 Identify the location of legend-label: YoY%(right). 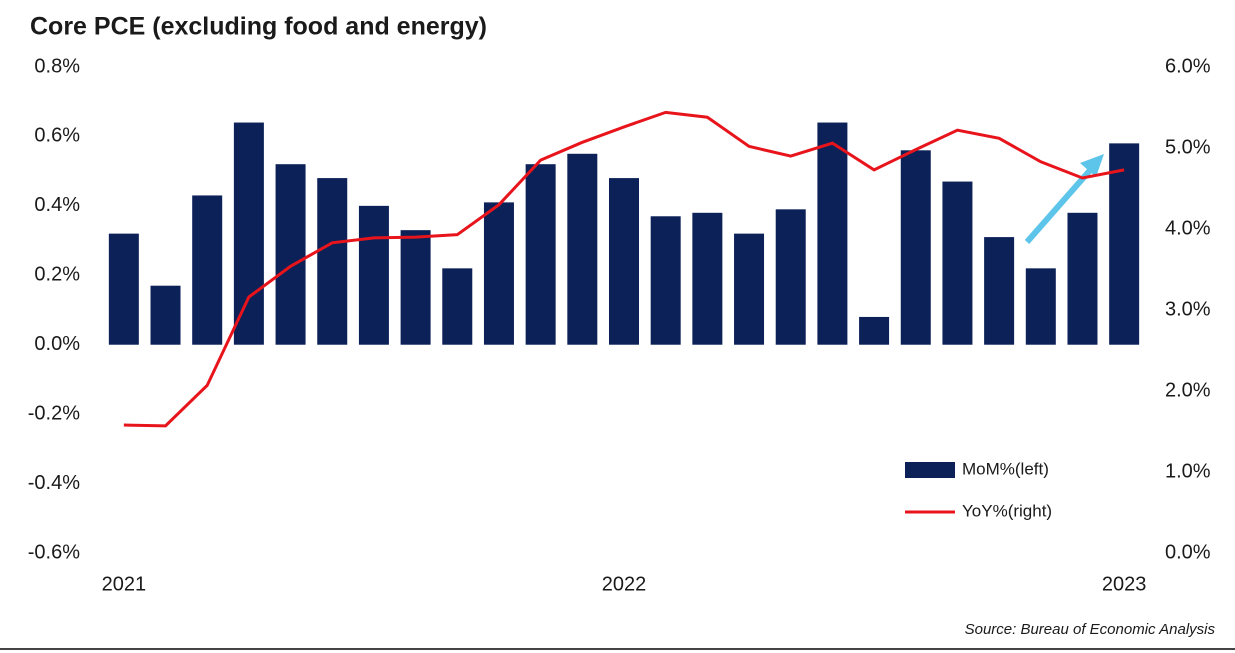
(1007, 510).